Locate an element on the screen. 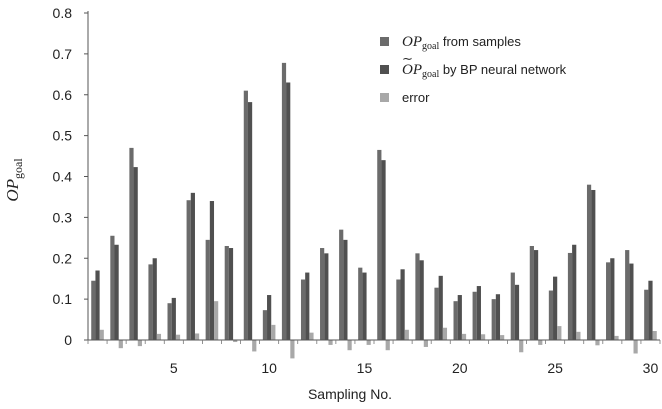 The height and width of the screenshot is (409, 662). x-tick-label: 10 is located at coordinates (269, 368).